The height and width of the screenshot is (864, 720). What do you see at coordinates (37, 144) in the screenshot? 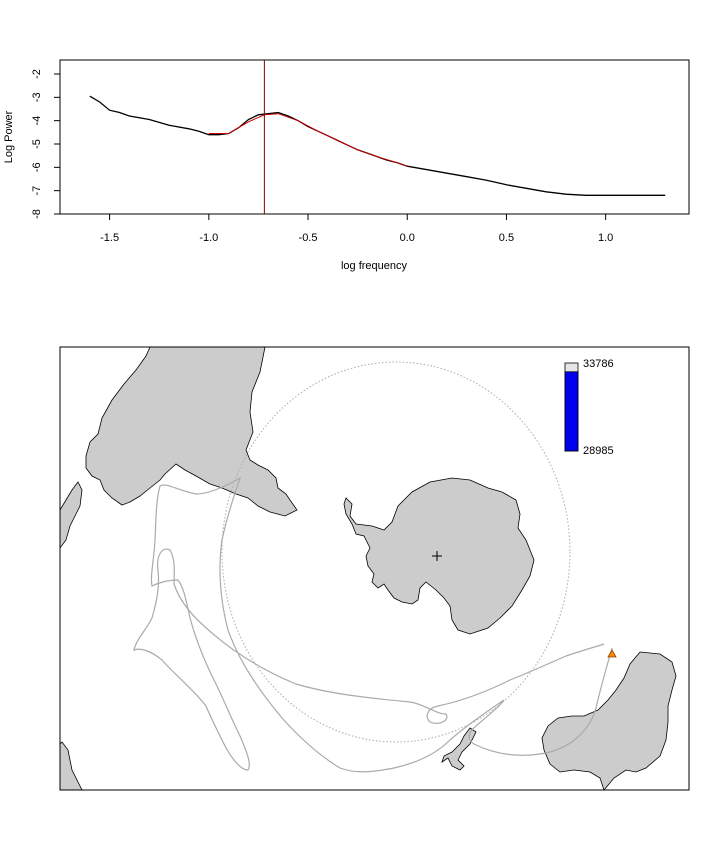
I see `y-tick-label: -5` at bounding box center [37, 144].